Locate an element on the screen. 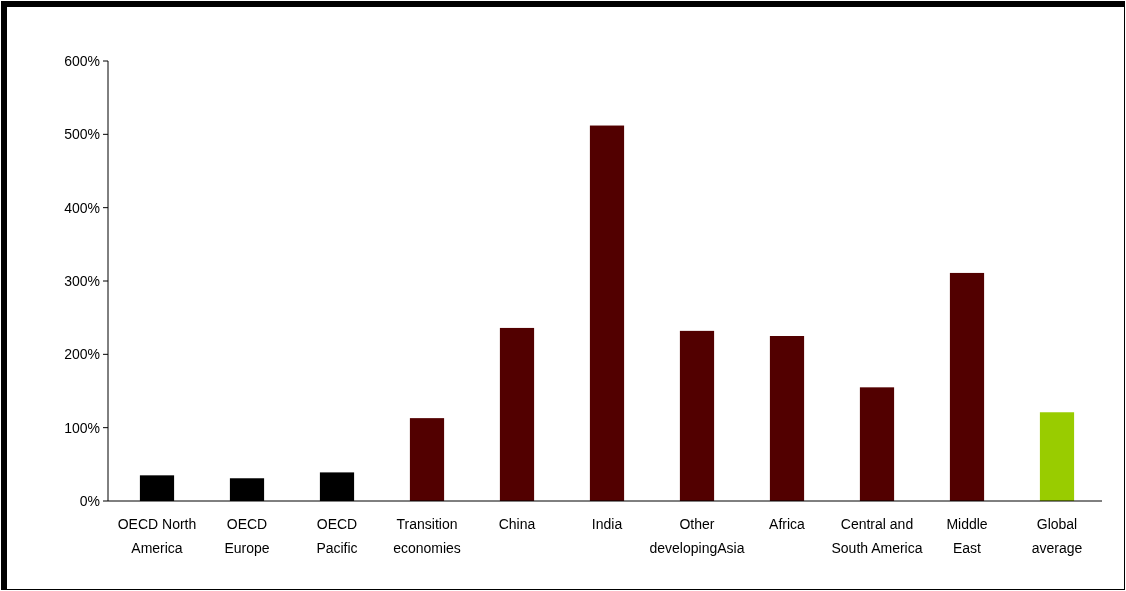 Image resolution: width=1126 pixels, height=591 pixels. x-tick-label: Middle East is located at coordinates (967, 536).